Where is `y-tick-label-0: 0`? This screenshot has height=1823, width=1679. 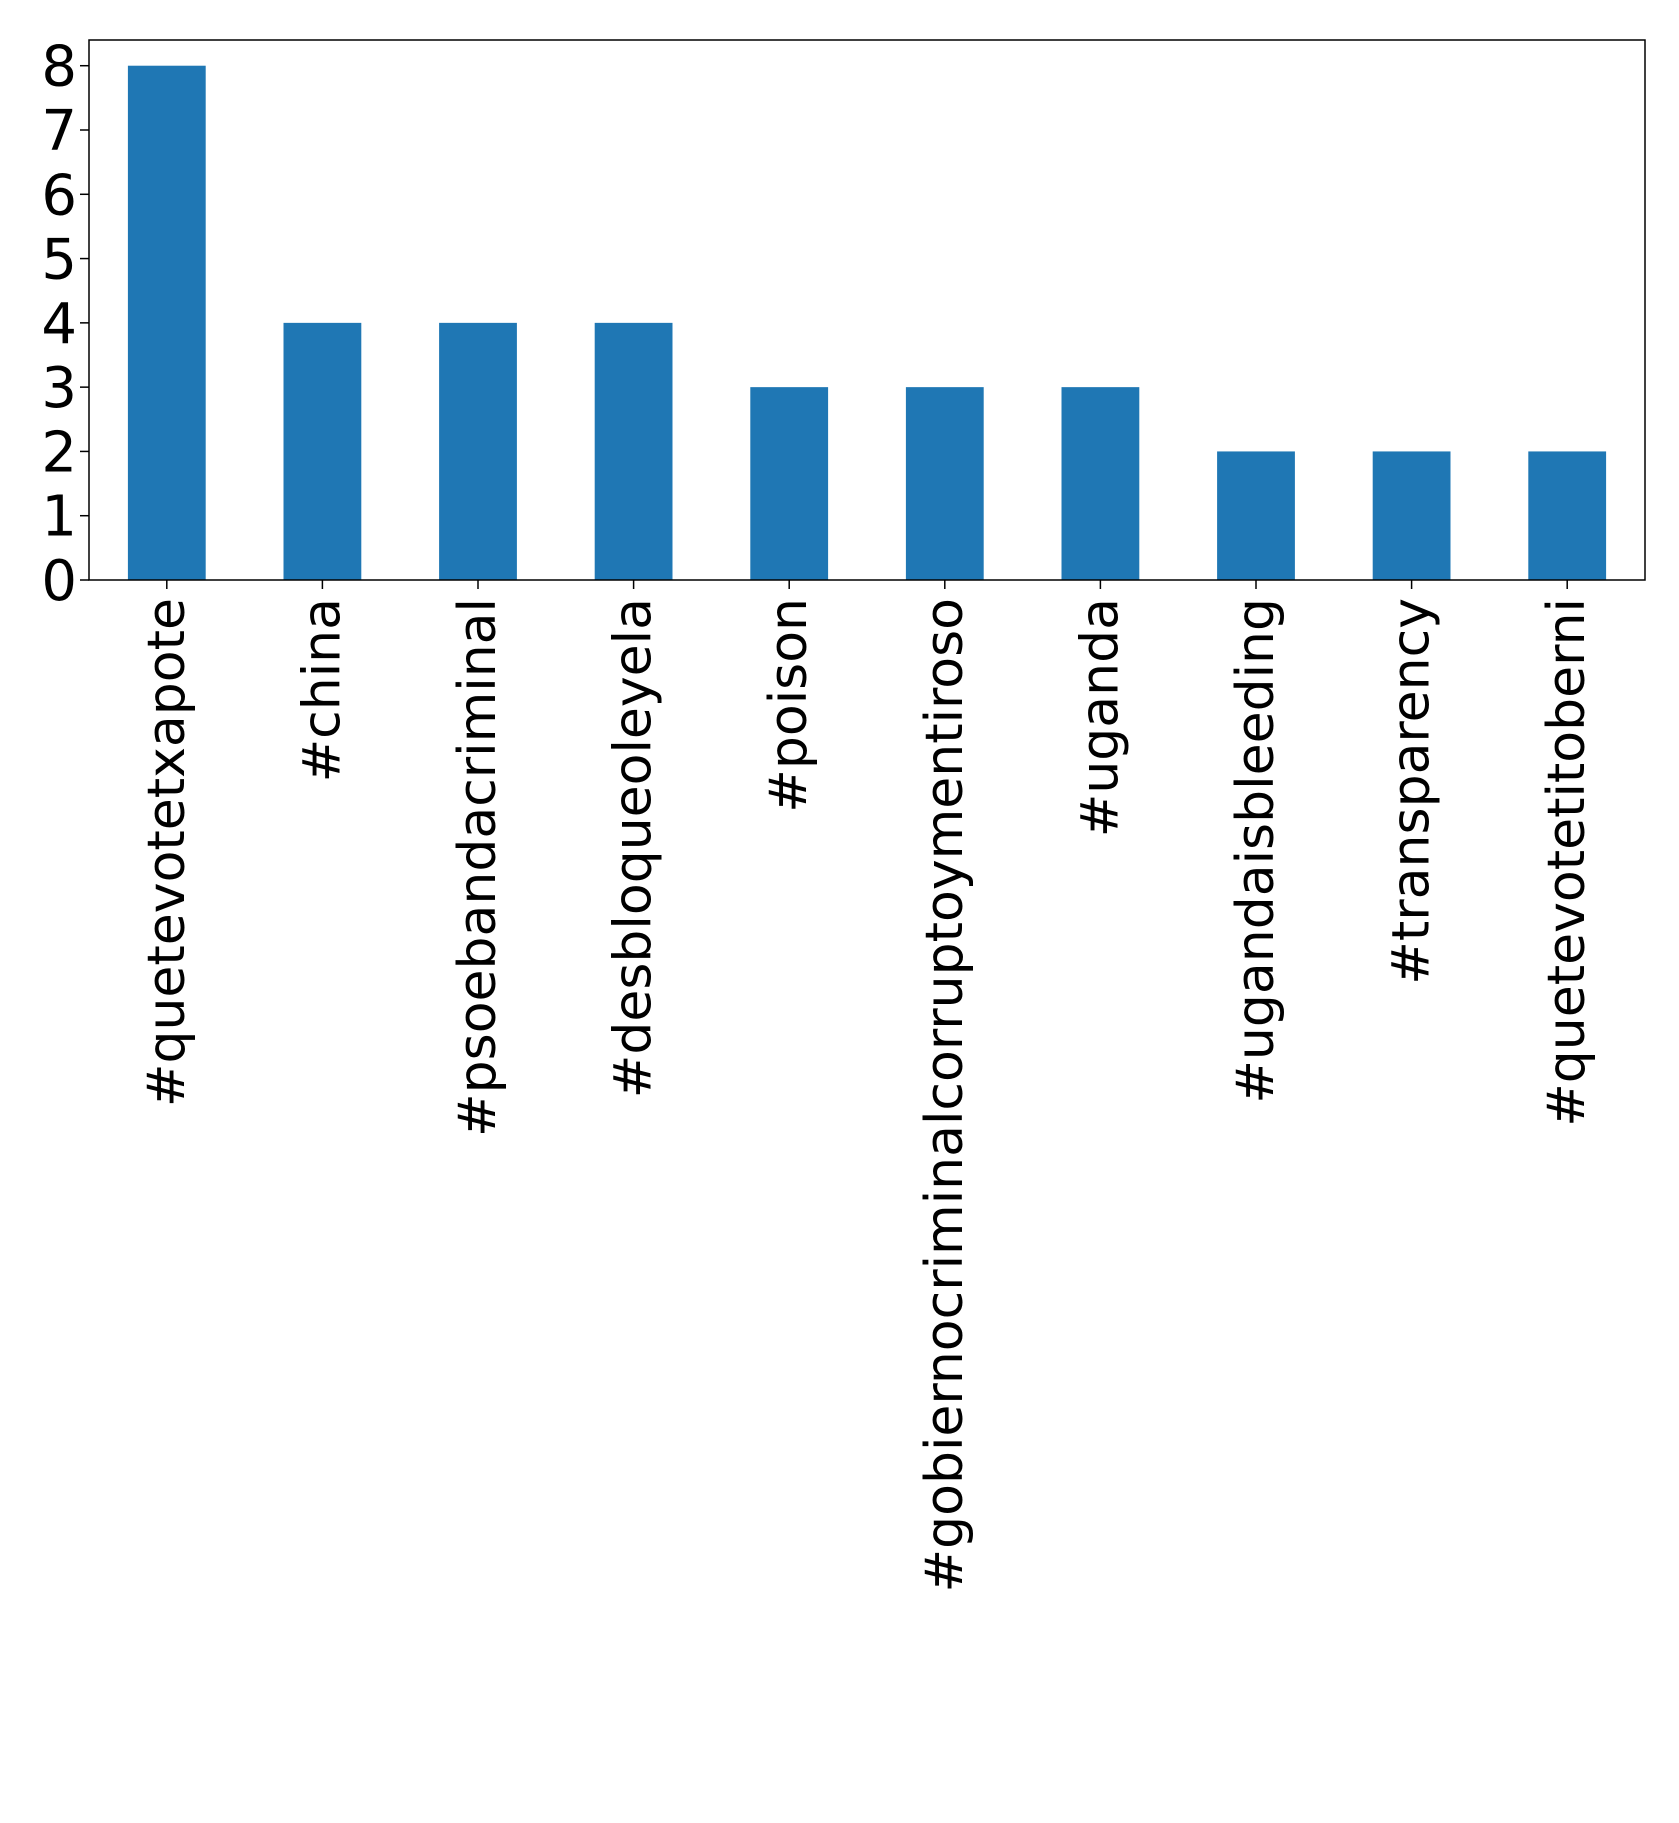
y-tick-label-0: 0 is located at coordinates (59, 581).